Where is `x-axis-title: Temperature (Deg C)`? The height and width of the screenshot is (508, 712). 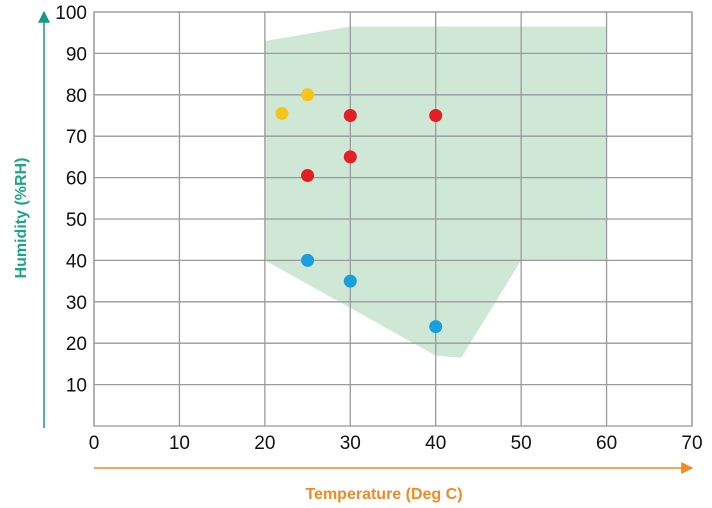 x-axis-title: Temperature (Deg C) is located at coordinates (383, 494).